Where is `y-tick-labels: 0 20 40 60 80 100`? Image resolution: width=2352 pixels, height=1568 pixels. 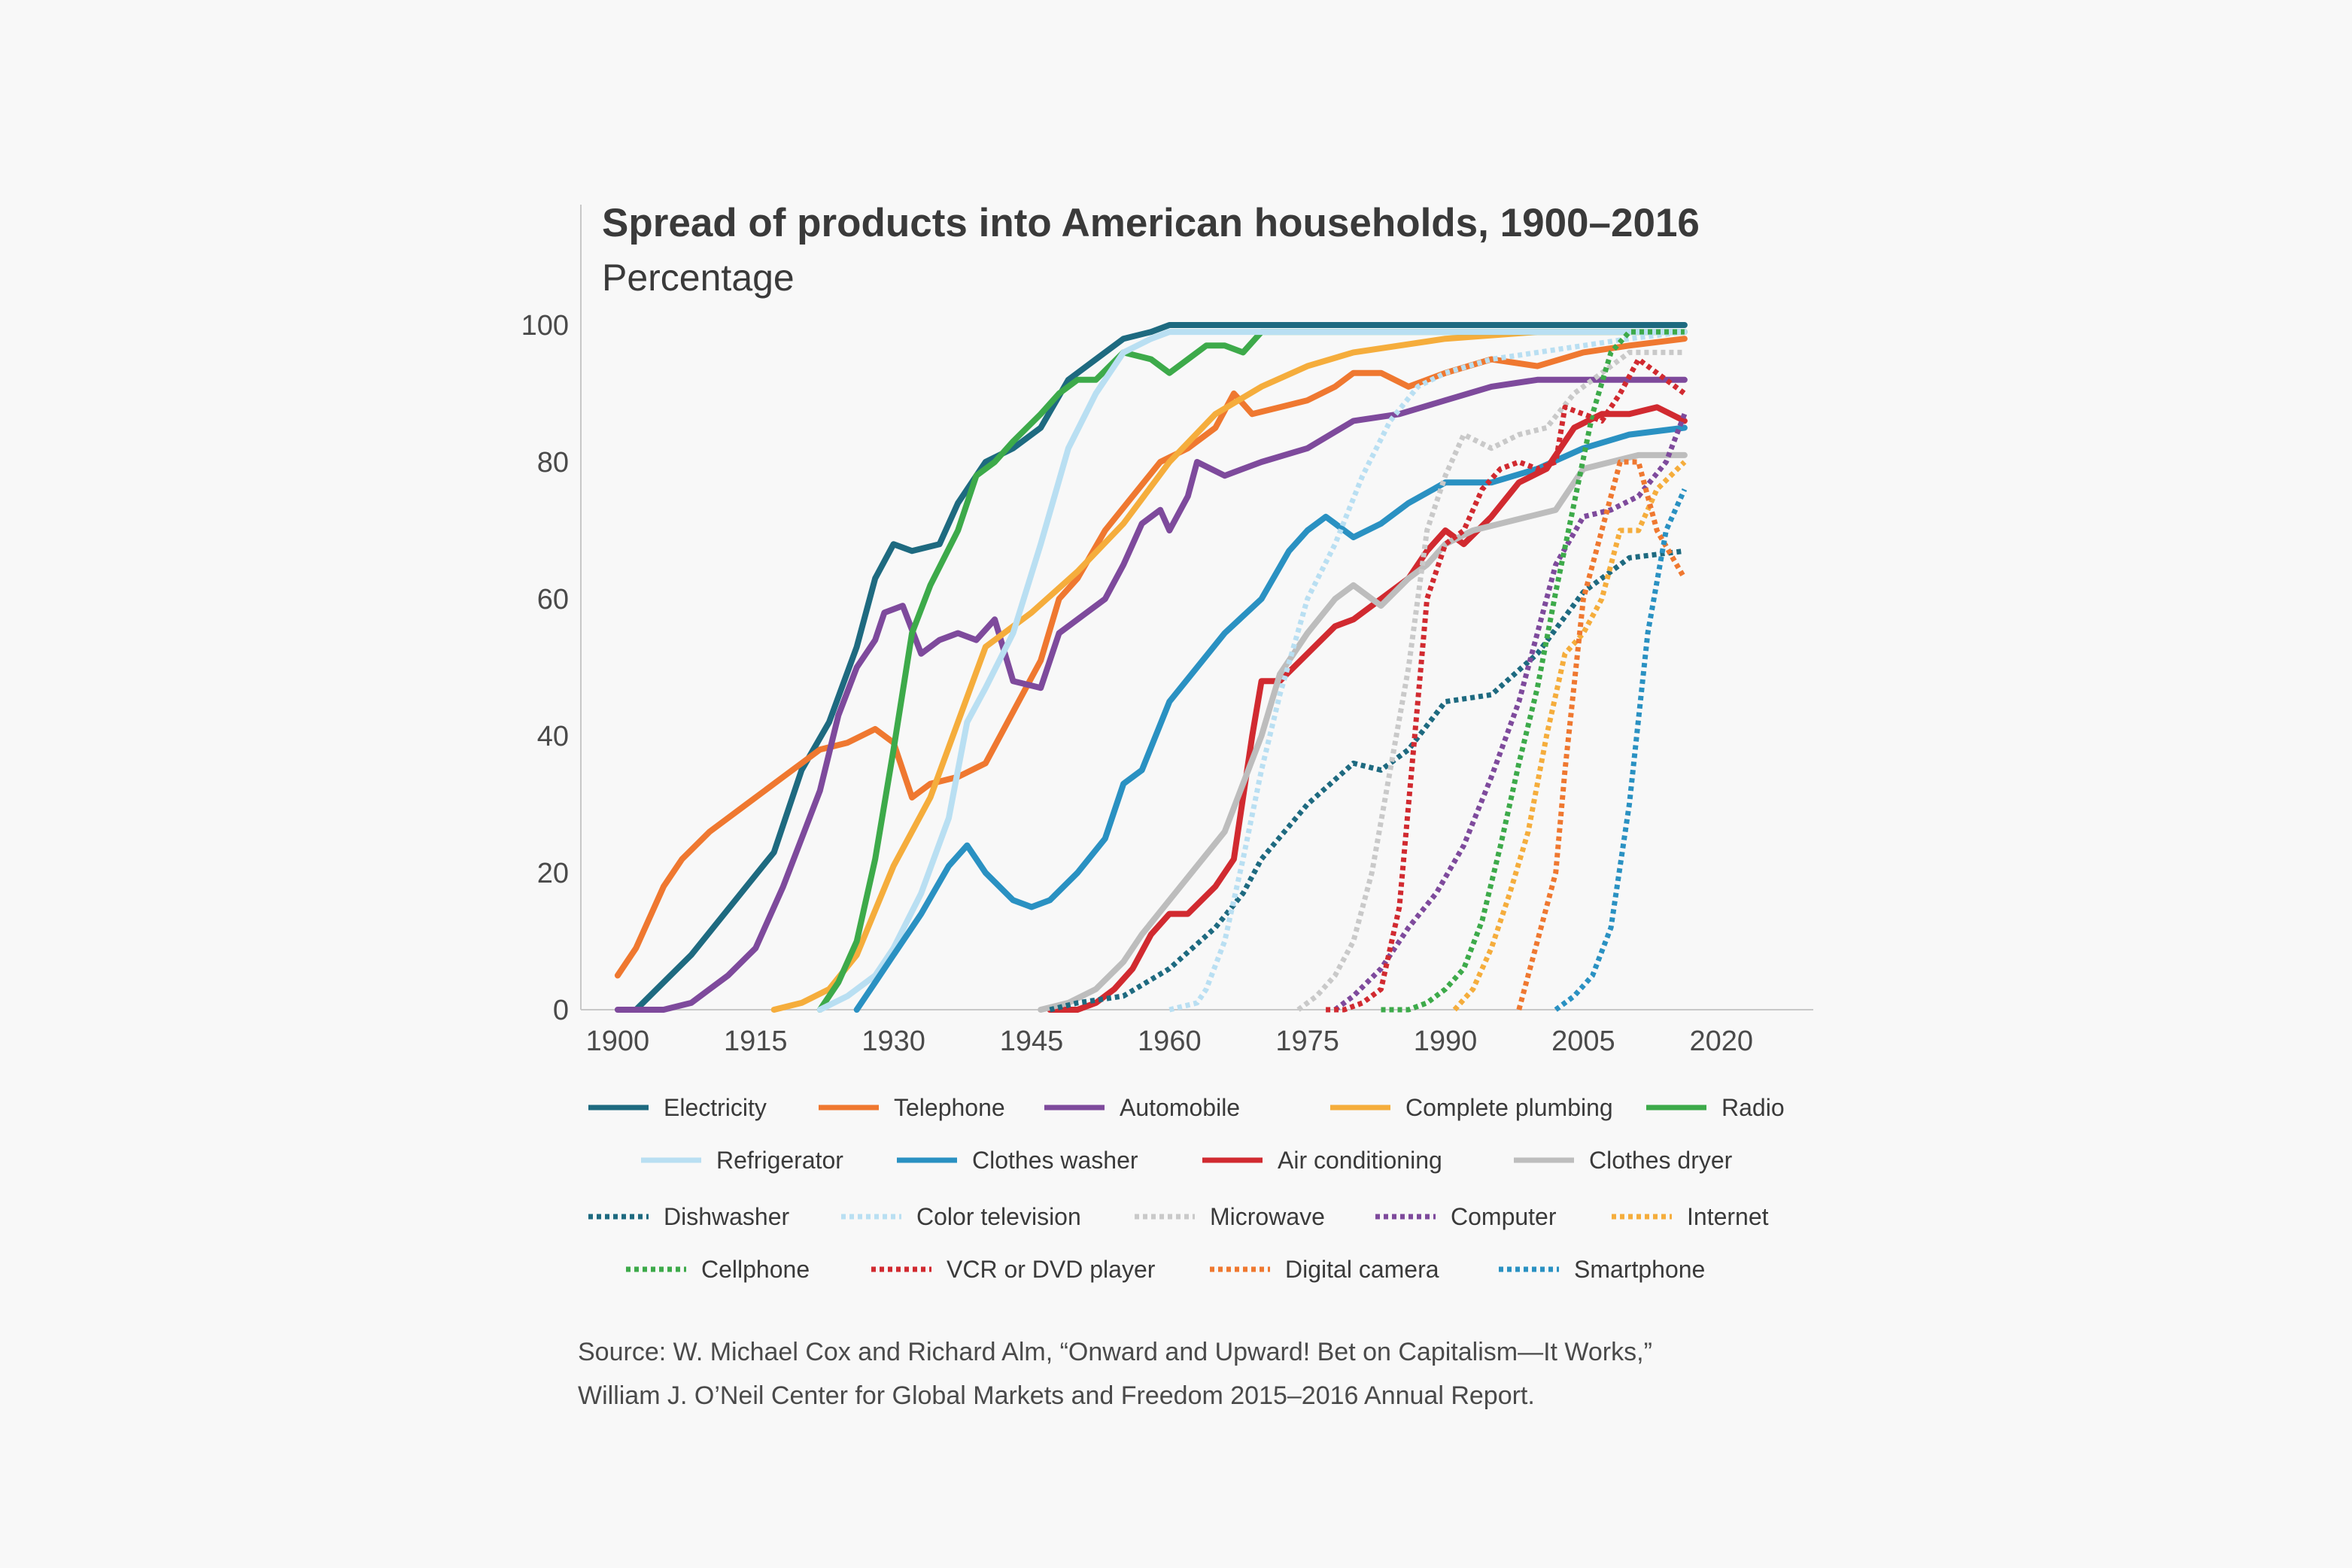 y-tick-labels: 0 20 40 60 80 100 is located at coordinates (545, 668).